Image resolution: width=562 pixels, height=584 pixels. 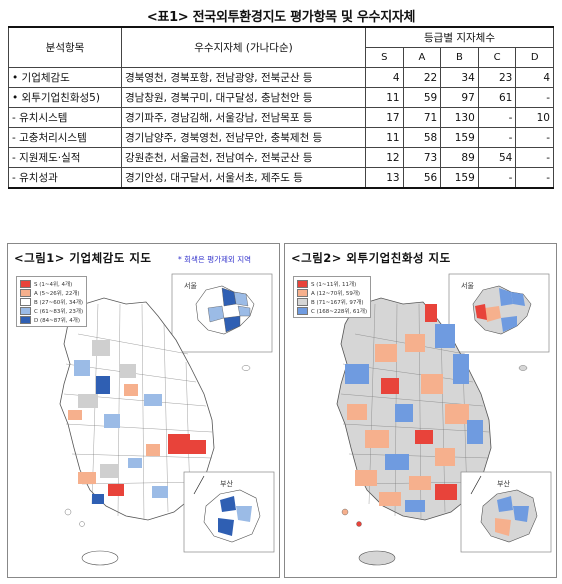 What do you see at coordinates (65, 97) in the screenshot?
I see `row-item: • 외투기업친화성5)` at bounding box center [65, 97].